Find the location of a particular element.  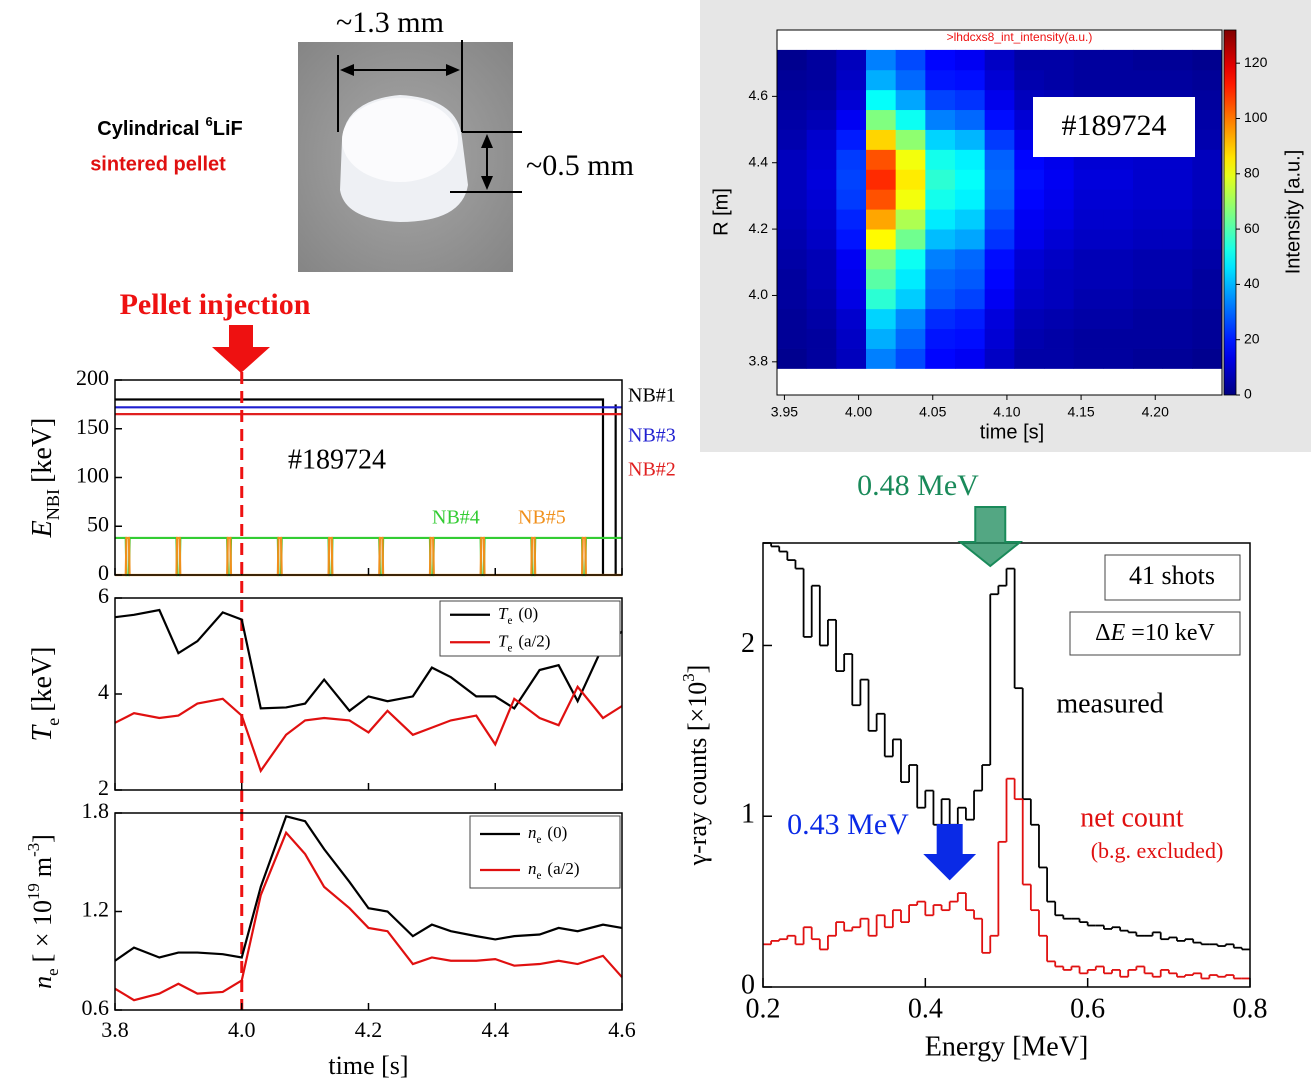

colorbar-tick-label: 100 is located at coordinates (1256, 117).